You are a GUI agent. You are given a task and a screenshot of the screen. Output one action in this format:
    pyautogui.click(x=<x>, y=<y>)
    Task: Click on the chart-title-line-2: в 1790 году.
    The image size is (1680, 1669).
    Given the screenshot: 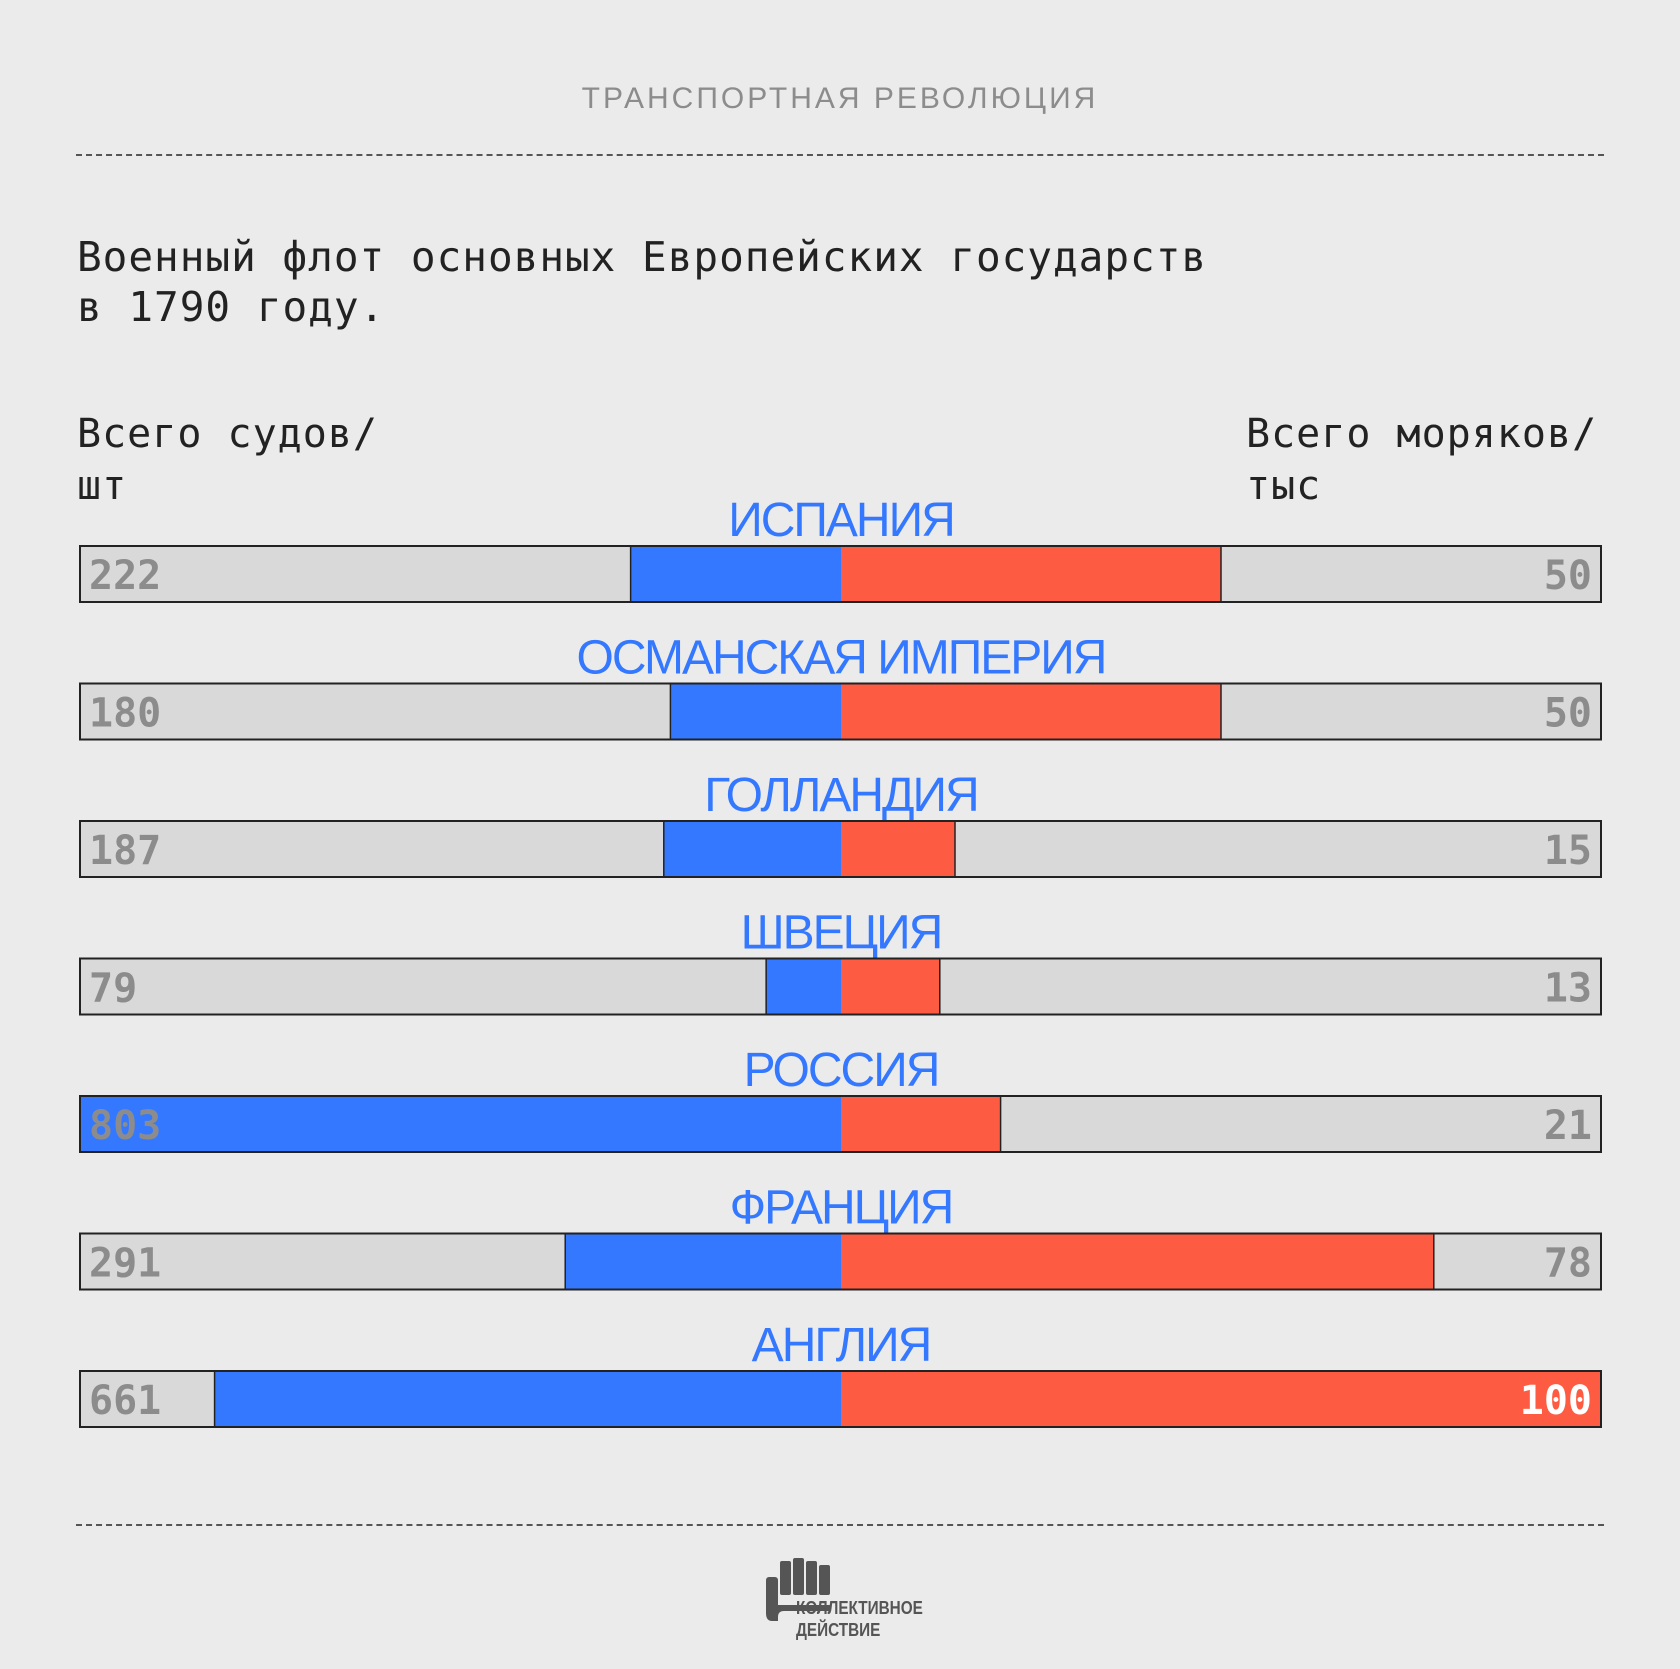 What is the action you would take?
    pyautogui.click(x=231, y=307)
    